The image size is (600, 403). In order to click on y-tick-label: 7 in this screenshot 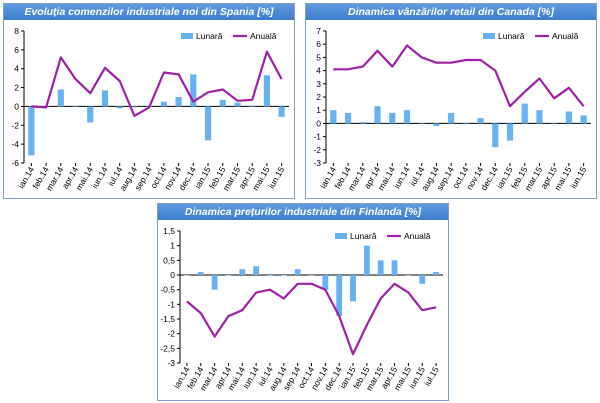, I will do `click(318, 31)`.